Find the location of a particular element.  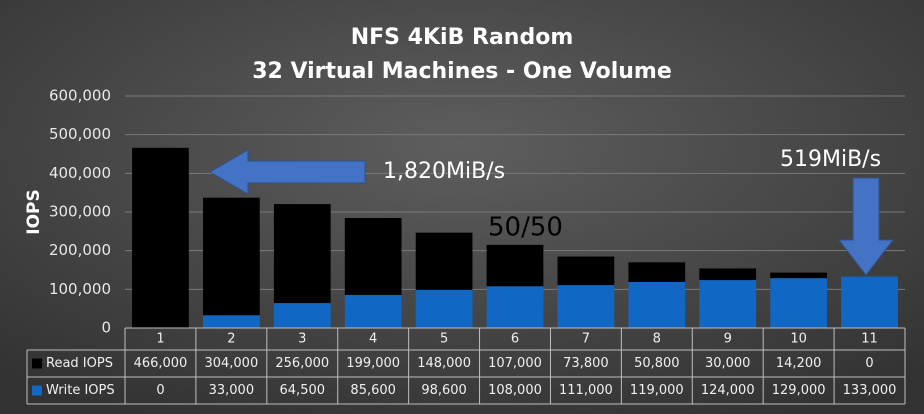

y-tick-label: 100,000 is located at coordinates (80, 289).